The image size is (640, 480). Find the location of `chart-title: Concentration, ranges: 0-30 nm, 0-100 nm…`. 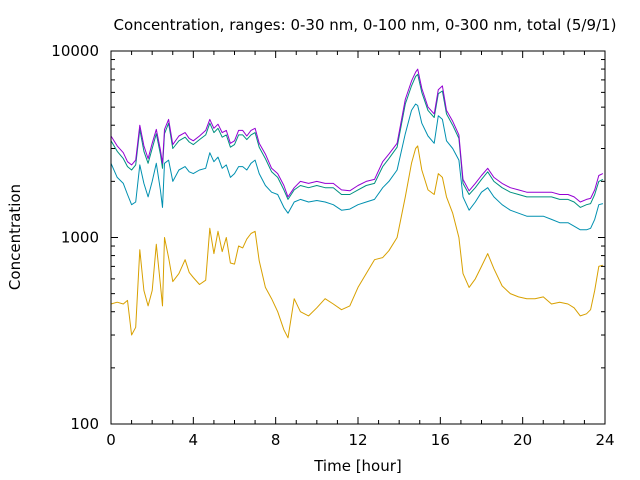

chart-title: Concentration, ranges: 0-30 nm, 0-100 nm… is located at coordinates (365, 25).